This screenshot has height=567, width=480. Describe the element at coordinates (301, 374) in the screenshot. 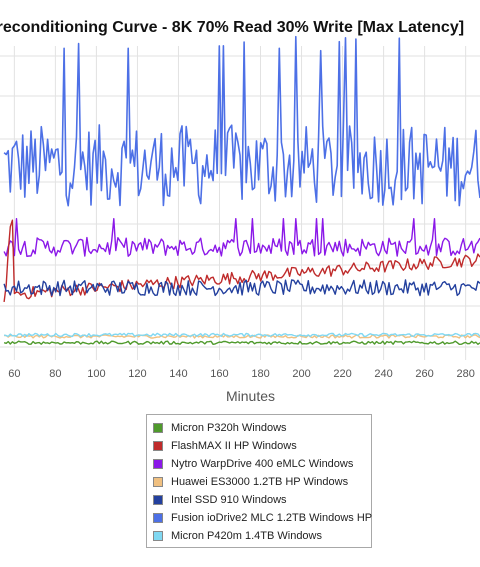

I see `x-tick-label-200: 200` at that location.